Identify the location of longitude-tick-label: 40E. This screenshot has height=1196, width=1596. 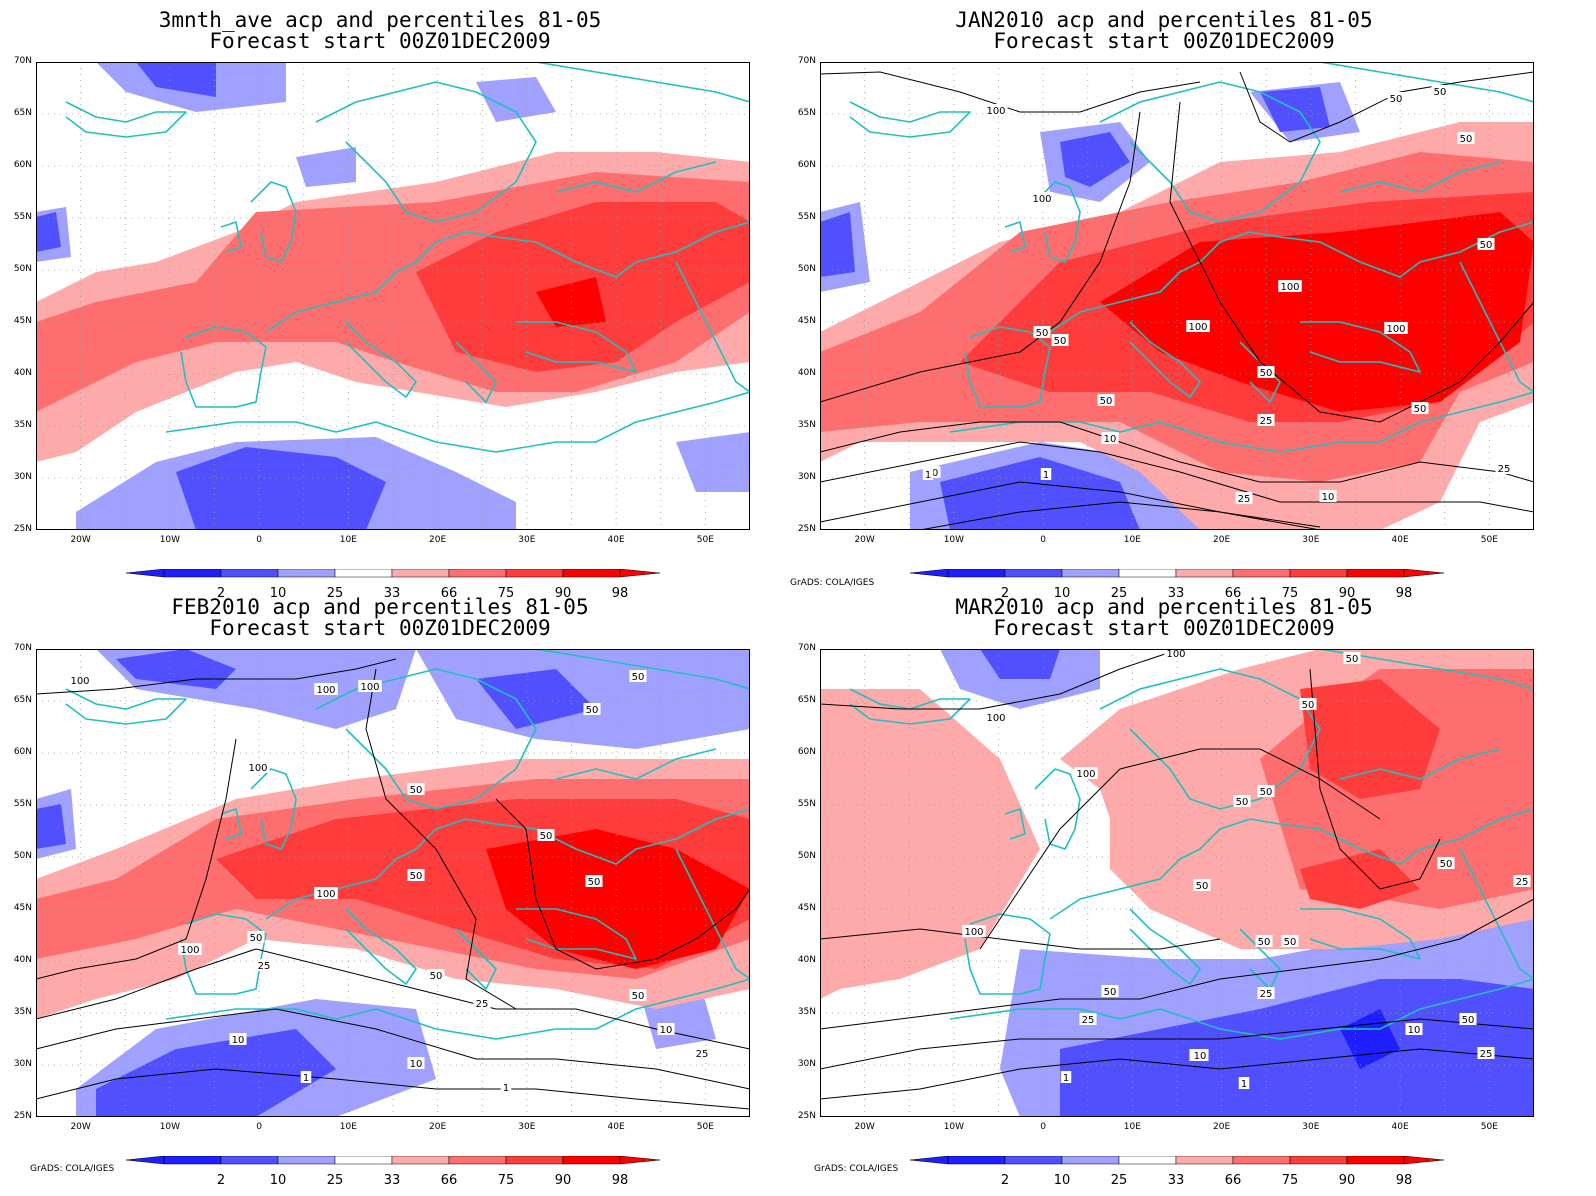
(1400, 1127).